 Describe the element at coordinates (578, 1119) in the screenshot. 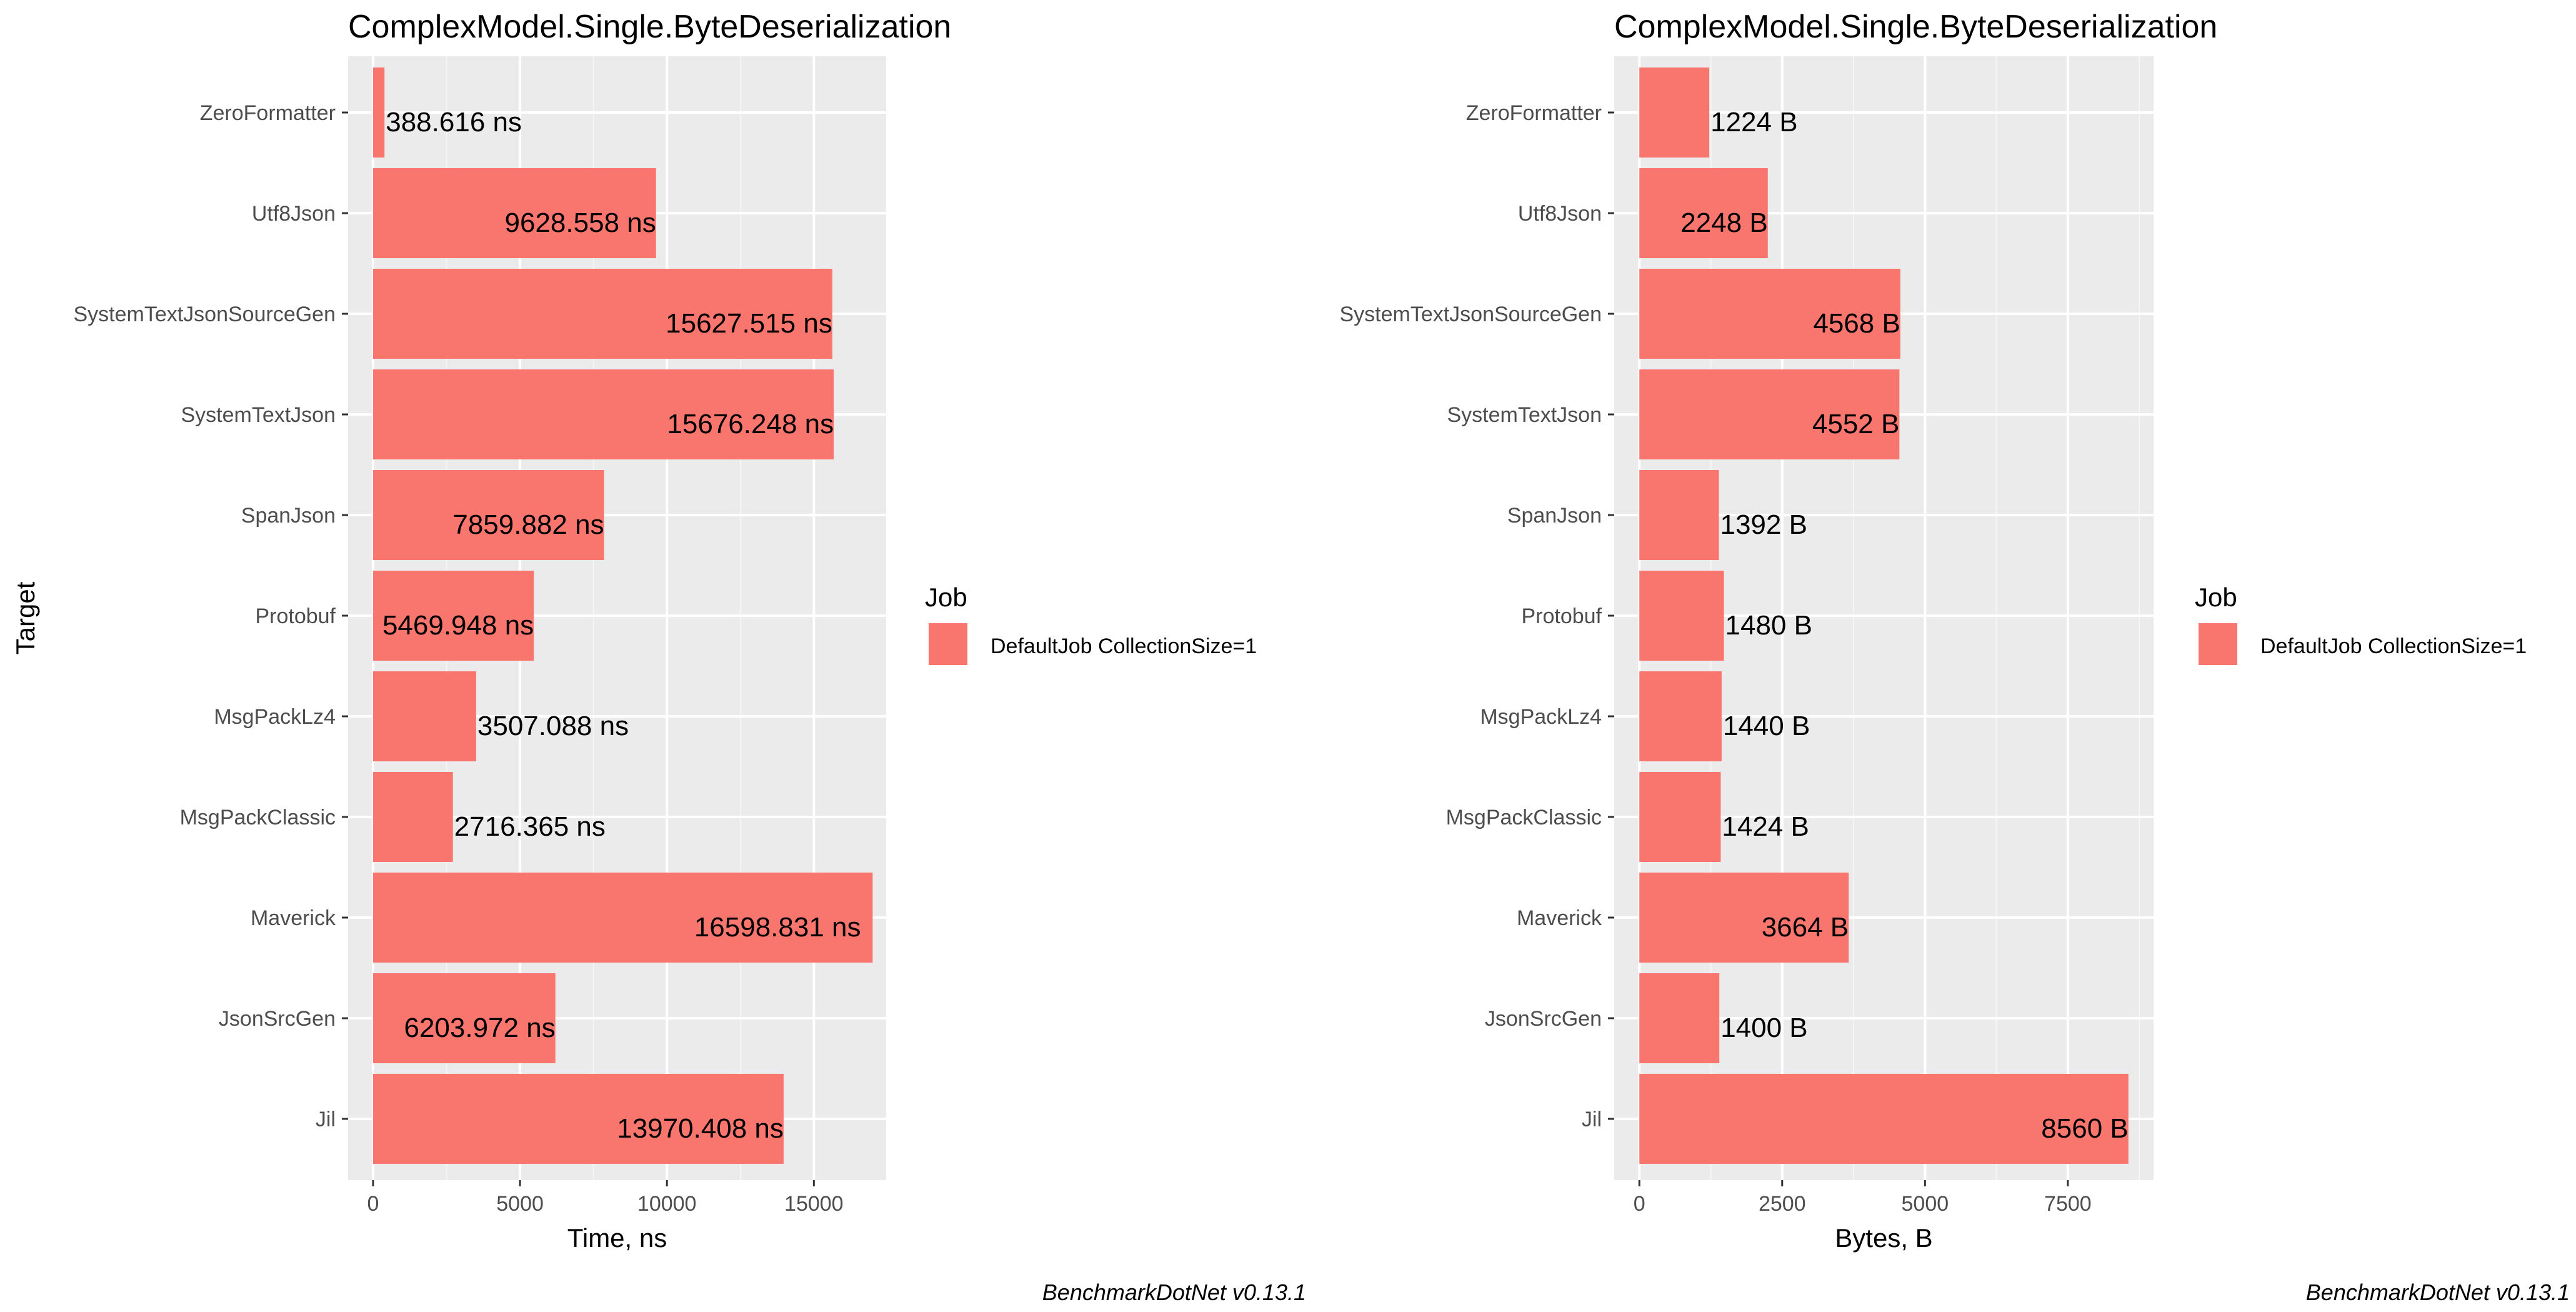

I see `left-bar-jil` at that location.